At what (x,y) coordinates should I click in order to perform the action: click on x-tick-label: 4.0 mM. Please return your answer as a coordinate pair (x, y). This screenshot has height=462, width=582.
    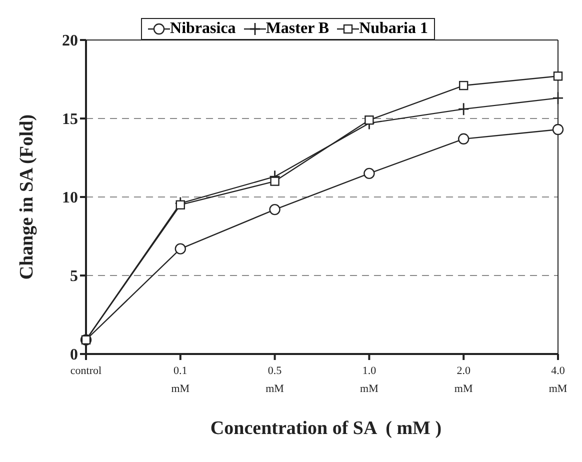
    Looking at the image, I should click on (558, 380).